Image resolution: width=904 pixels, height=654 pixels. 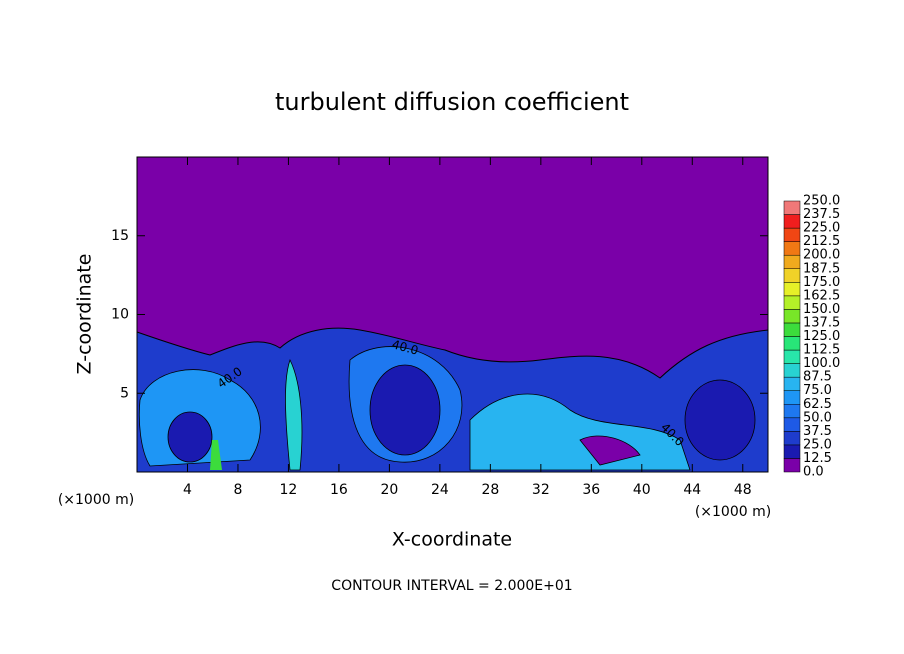 What do you see at coordinates (490, 490) in the screenshot?
I see `x-tick-label: 28` at bounding box center [490, 490].